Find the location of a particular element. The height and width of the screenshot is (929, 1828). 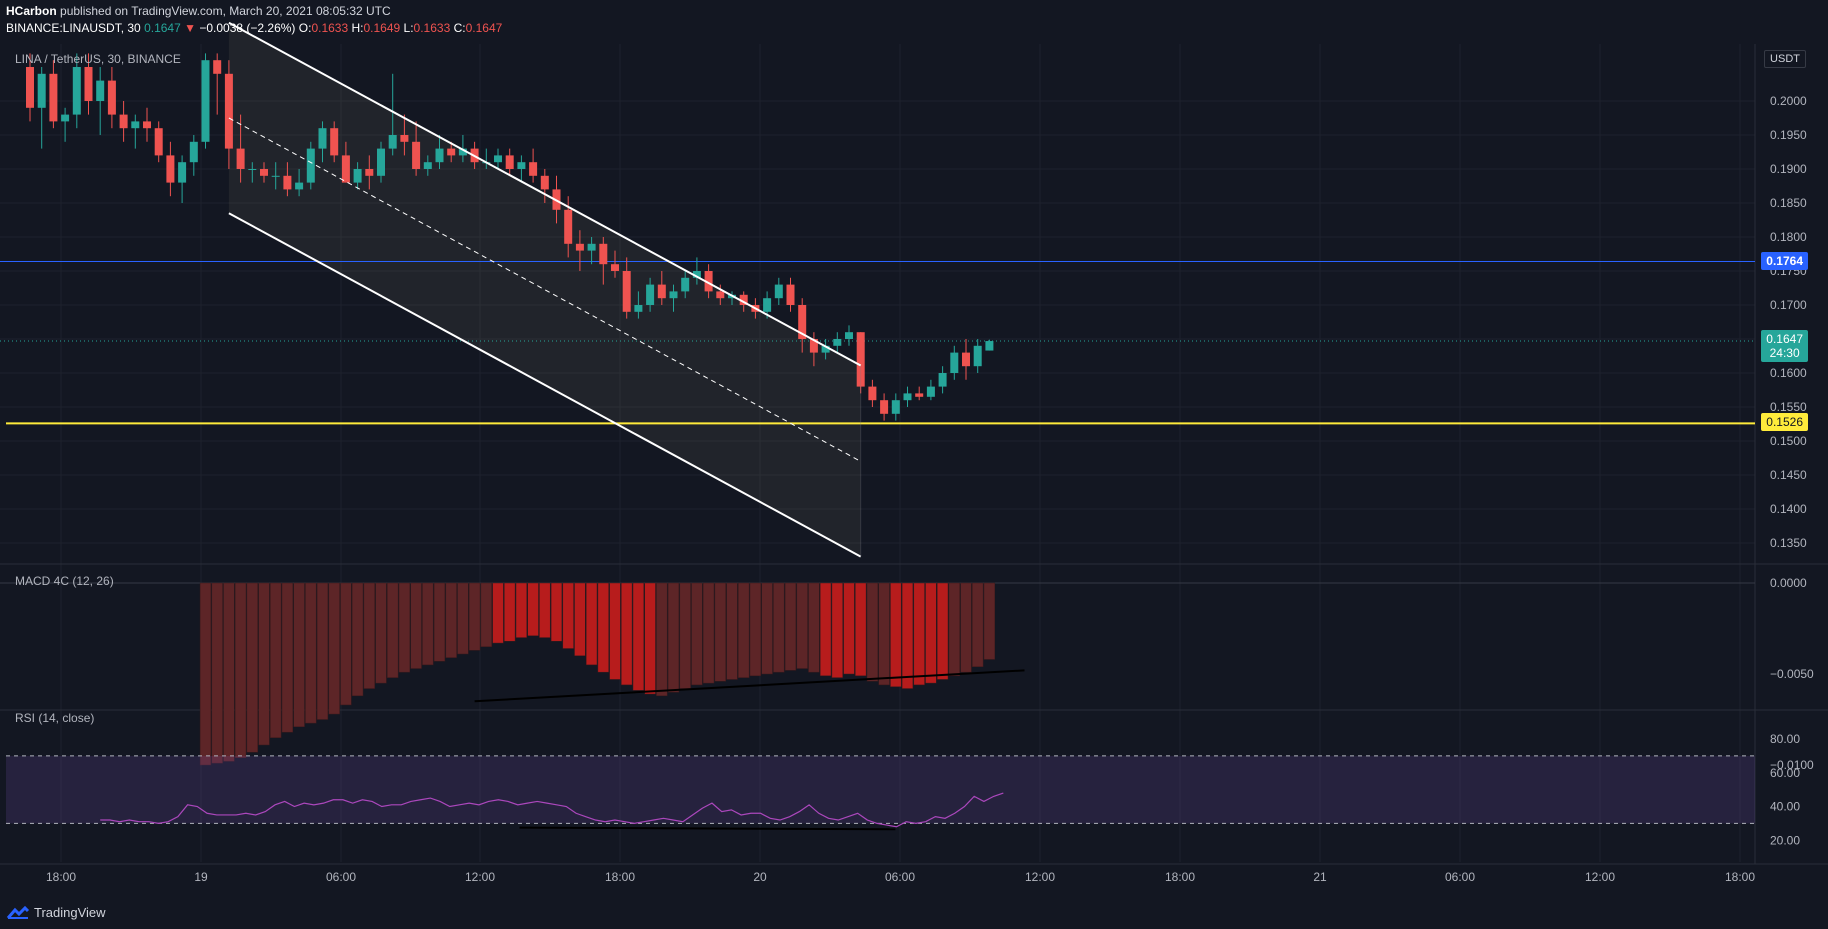

rsi-axis-label: 80.00 is located at coordinates (1785, 739).